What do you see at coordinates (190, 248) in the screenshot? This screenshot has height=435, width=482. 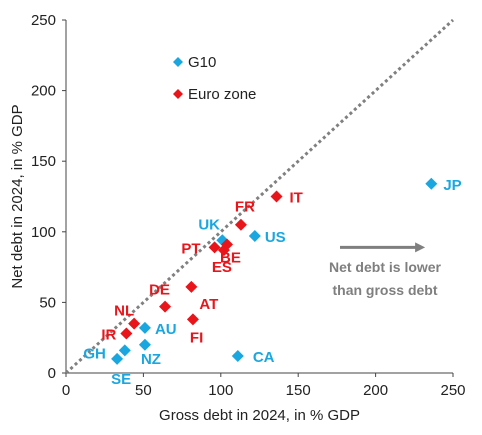 I see `point-label-pt: PT` at bounding box center [190, 248].